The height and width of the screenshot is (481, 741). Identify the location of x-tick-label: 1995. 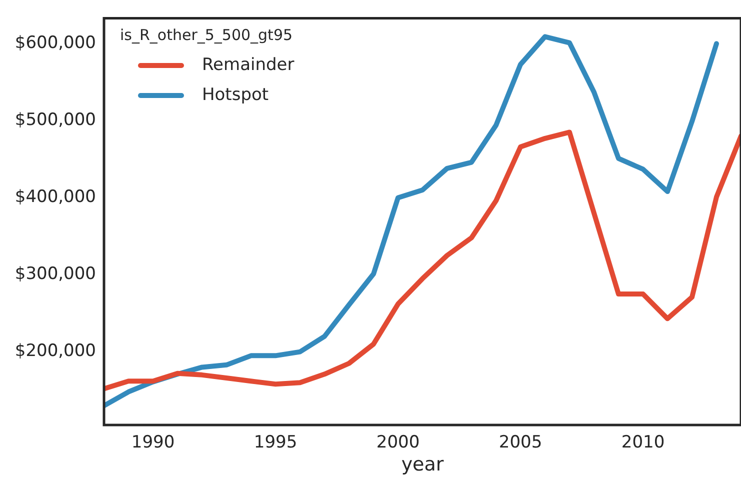
(276, 442).